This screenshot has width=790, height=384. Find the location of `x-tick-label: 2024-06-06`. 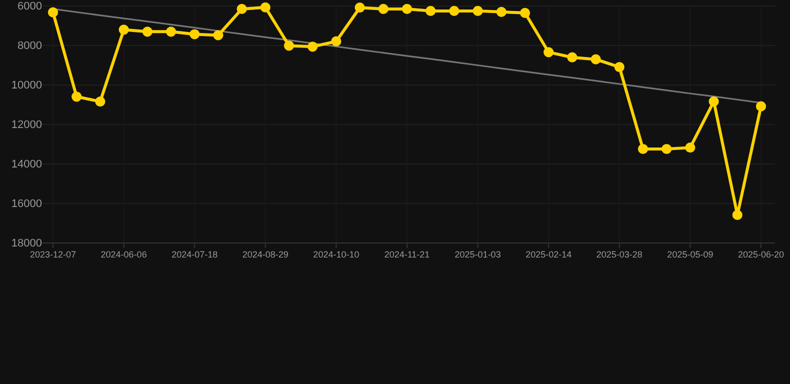

x-tick-label: 2024-06-06 is located at coordinates (123, 254).